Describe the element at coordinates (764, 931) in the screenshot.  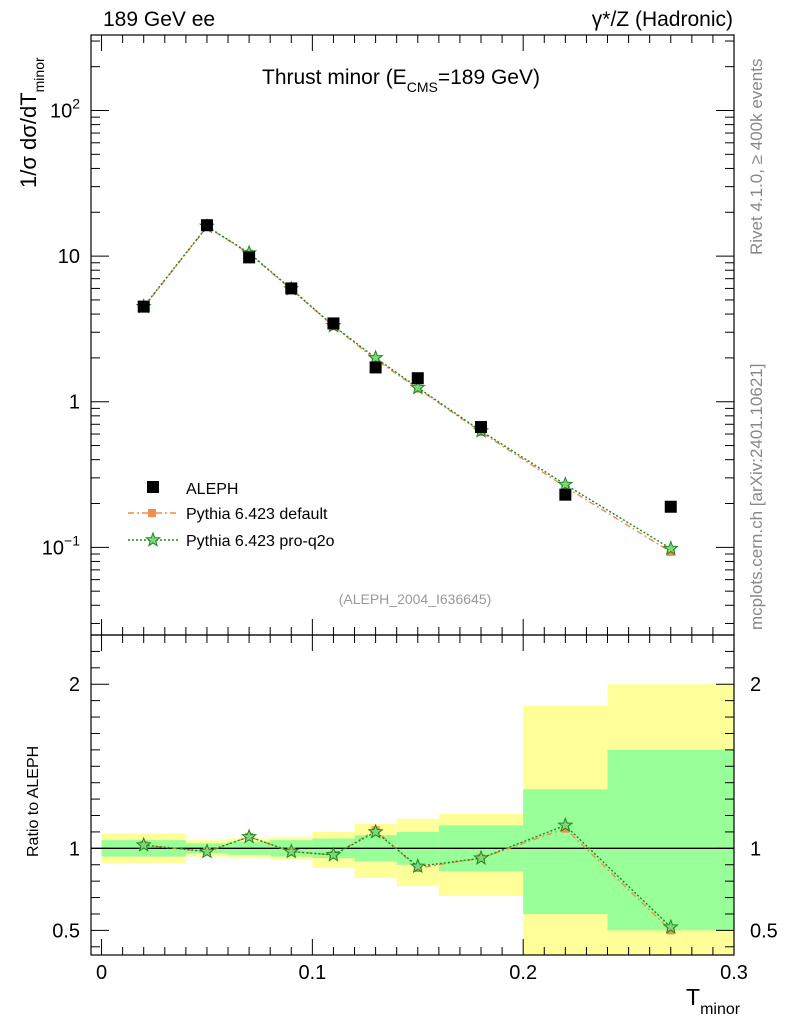
I see `ratio-y-tick-label-right: 0.5` at that location.